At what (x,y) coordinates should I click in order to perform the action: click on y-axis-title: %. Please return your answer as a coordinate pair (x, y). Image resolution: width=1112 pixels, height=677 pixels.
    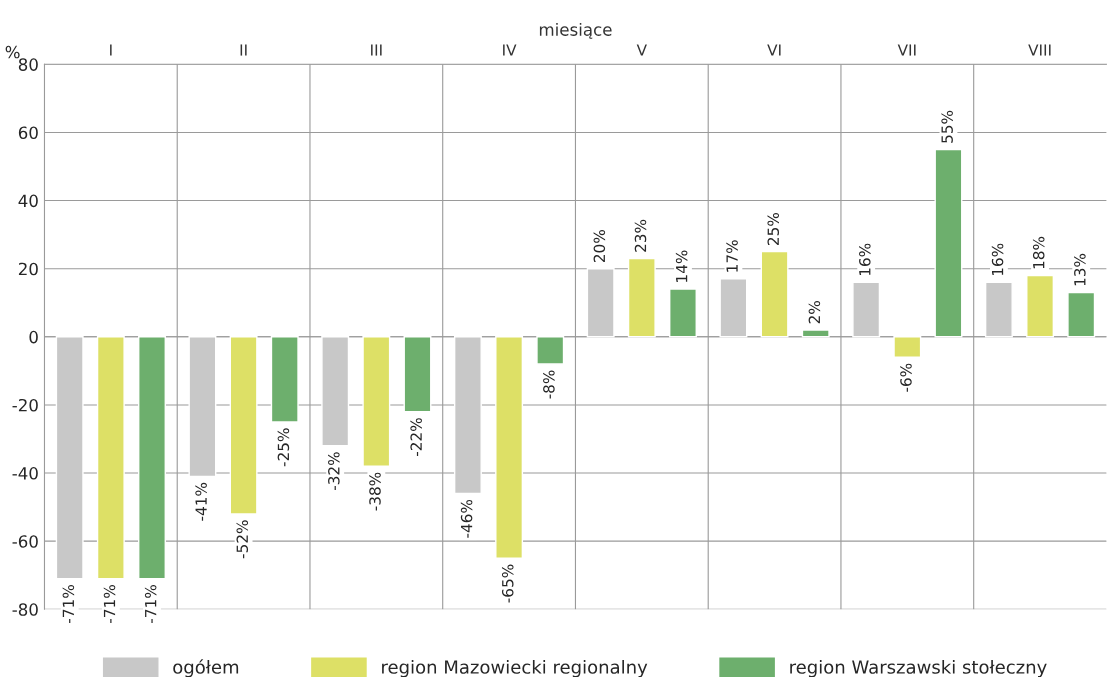
    Looking at the image, I should click on (12, 52).